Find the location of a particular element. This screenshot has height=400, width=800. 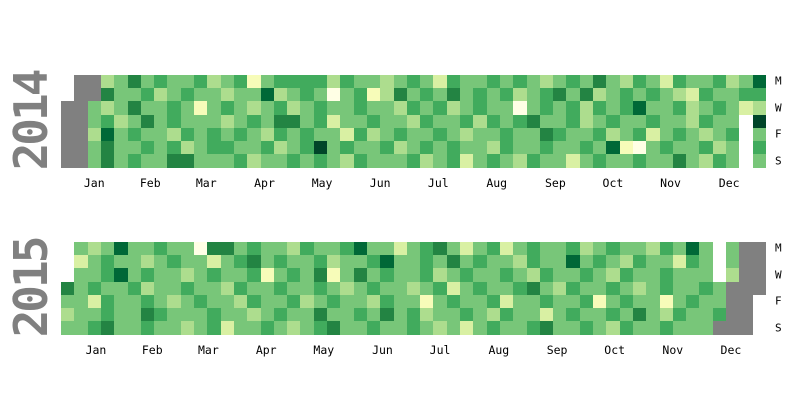

month-label-jan-2015: Jan is located at coordinates (96, 349).